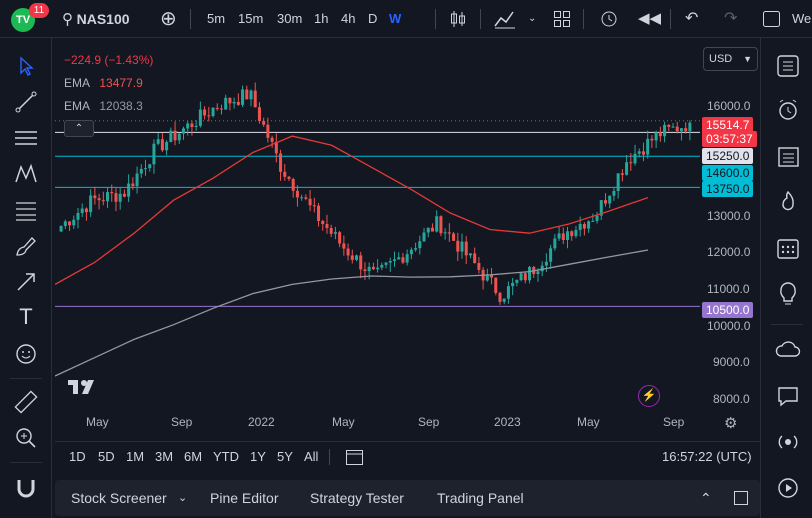 This screenshot has height=518, width=812. I want to click on cursor-icon, so click(26, 66).